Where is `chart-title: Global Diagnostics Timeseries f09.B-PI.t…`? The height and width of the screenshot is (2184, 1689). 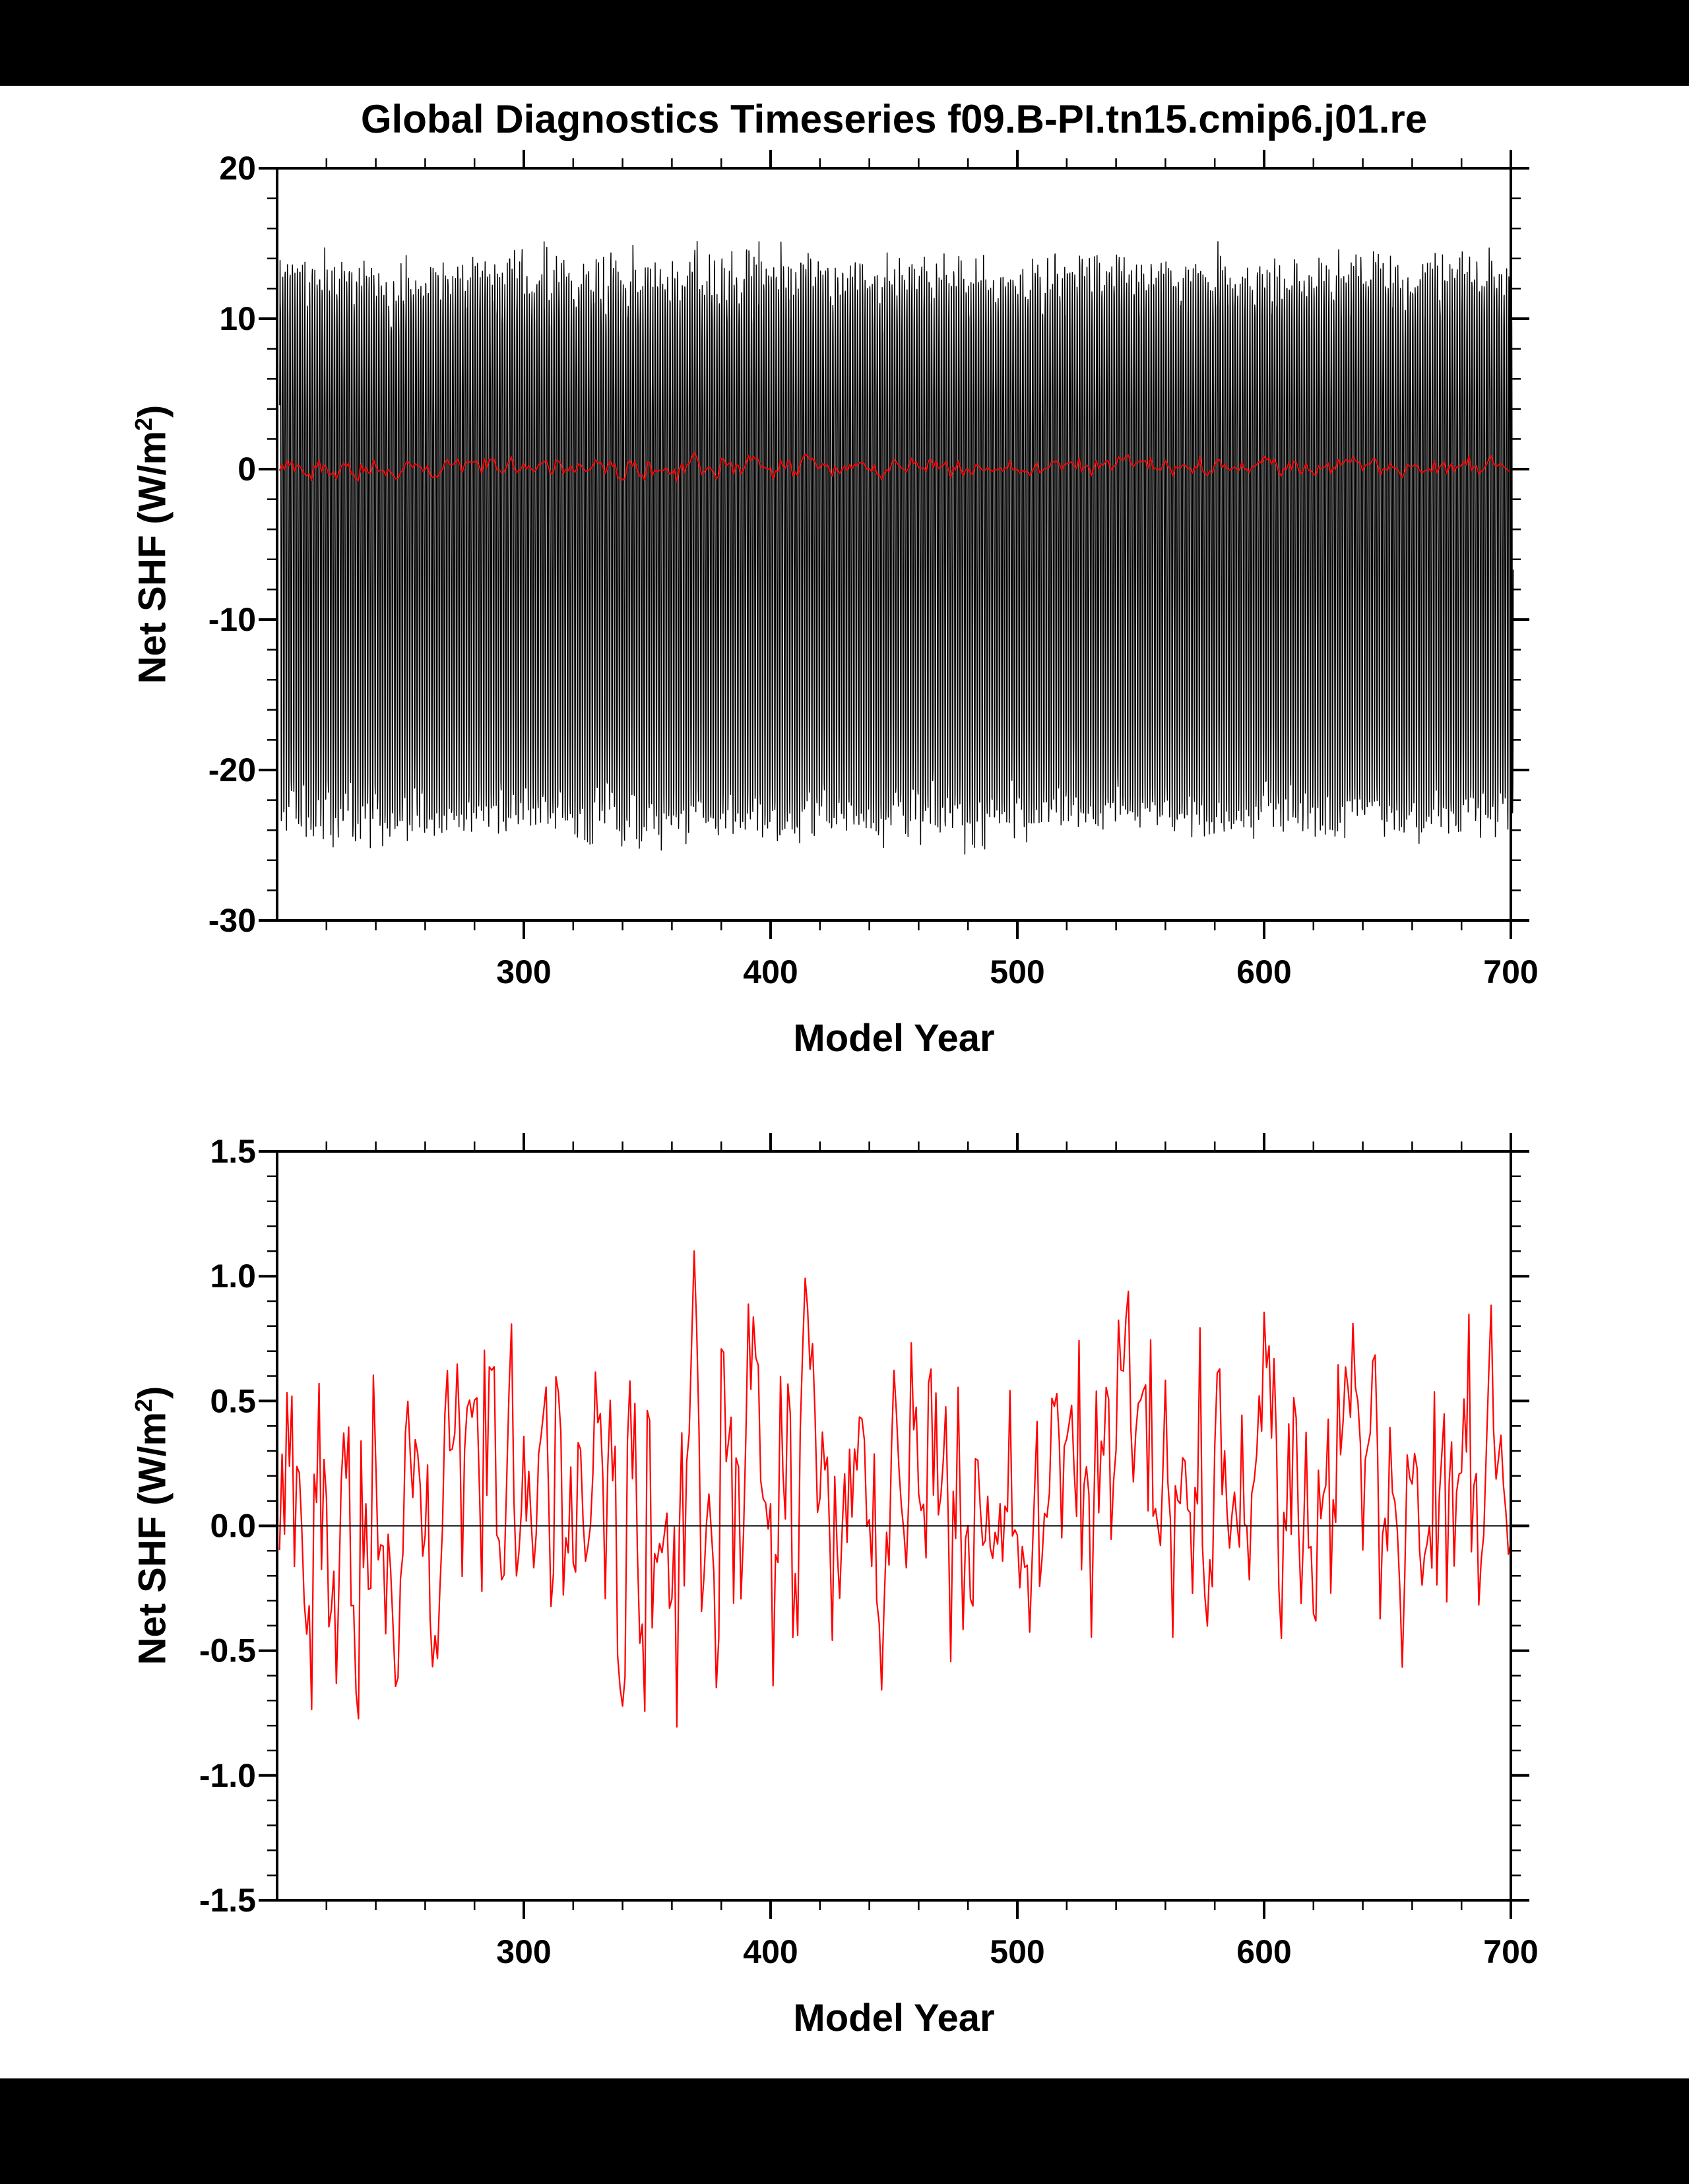
chart-title: Global Diagnostics Timeseries f09.B-PI.t… is located at coordinates (894, 119).